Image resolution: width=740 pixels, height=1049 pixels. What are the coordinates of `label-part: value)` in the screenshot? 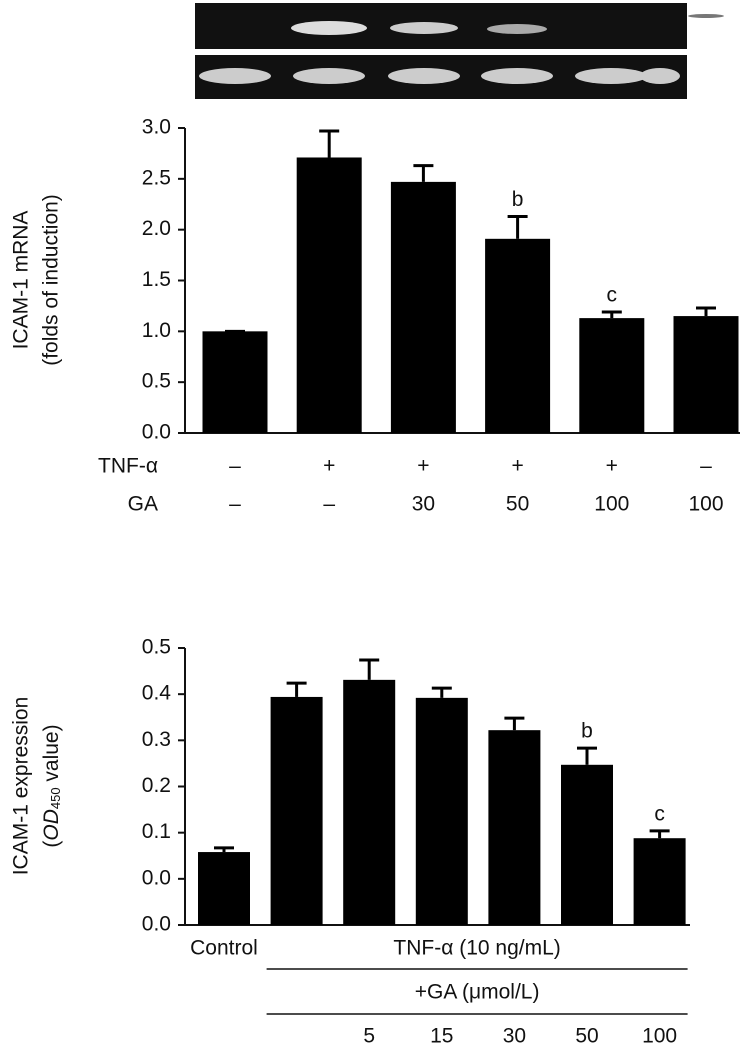 It's located at (51, 755).